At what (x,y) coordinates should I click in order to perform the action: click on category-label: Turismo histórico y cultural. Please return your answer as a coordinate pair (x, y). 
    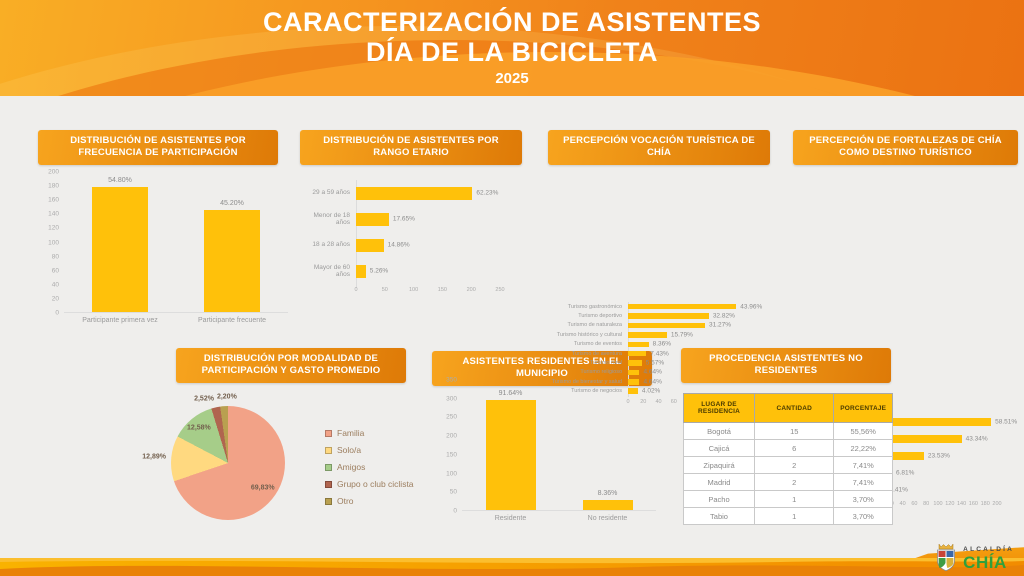
    Looking at the image, I should click on (589, 334).